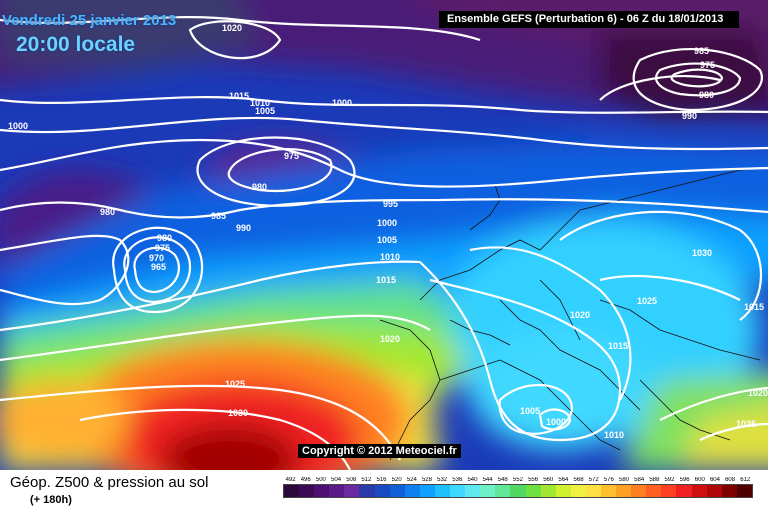 The height and width of the screenshot is (512, 768). What do you see at coordinates (426, 480) in the screenshot?
I see `scale-value: 528` at bounding box center [426, 480].